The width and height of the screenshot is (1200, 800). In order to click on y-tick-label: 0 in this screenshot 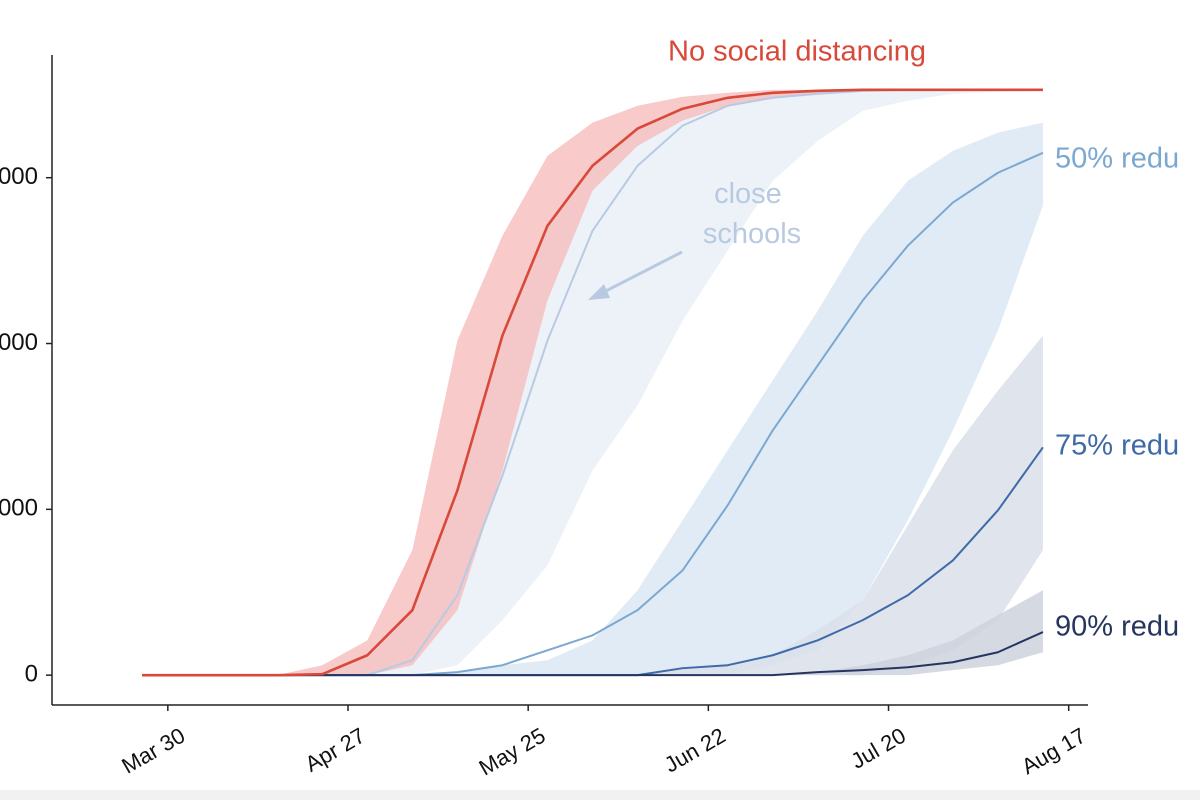, I will do `click(31, 673)`.